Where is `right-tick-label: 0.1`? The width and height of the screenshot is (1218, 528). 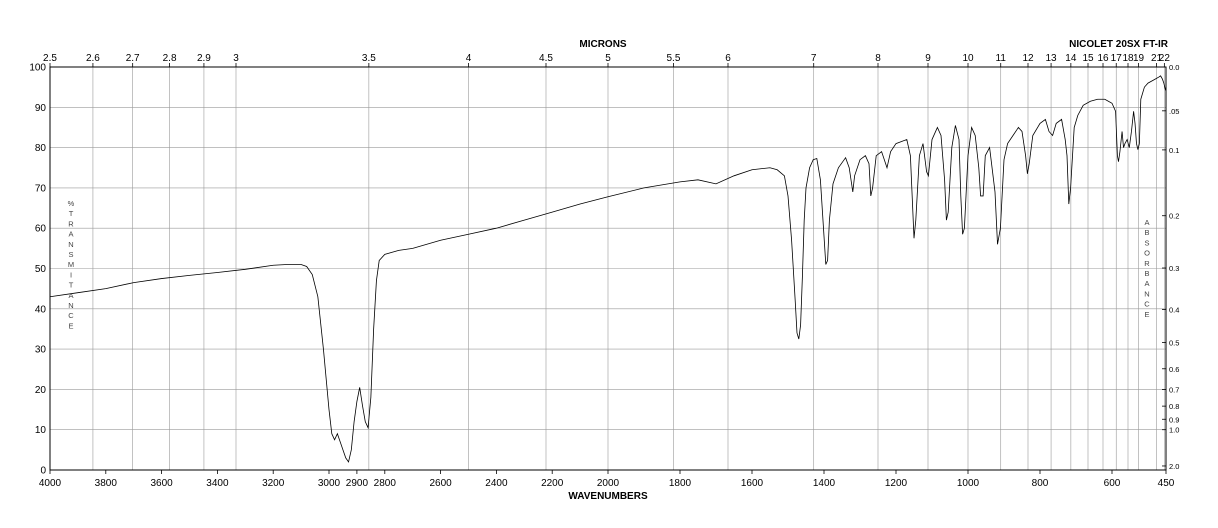 right-tick-label: 0.1 is located at coordinates (1174, 150).